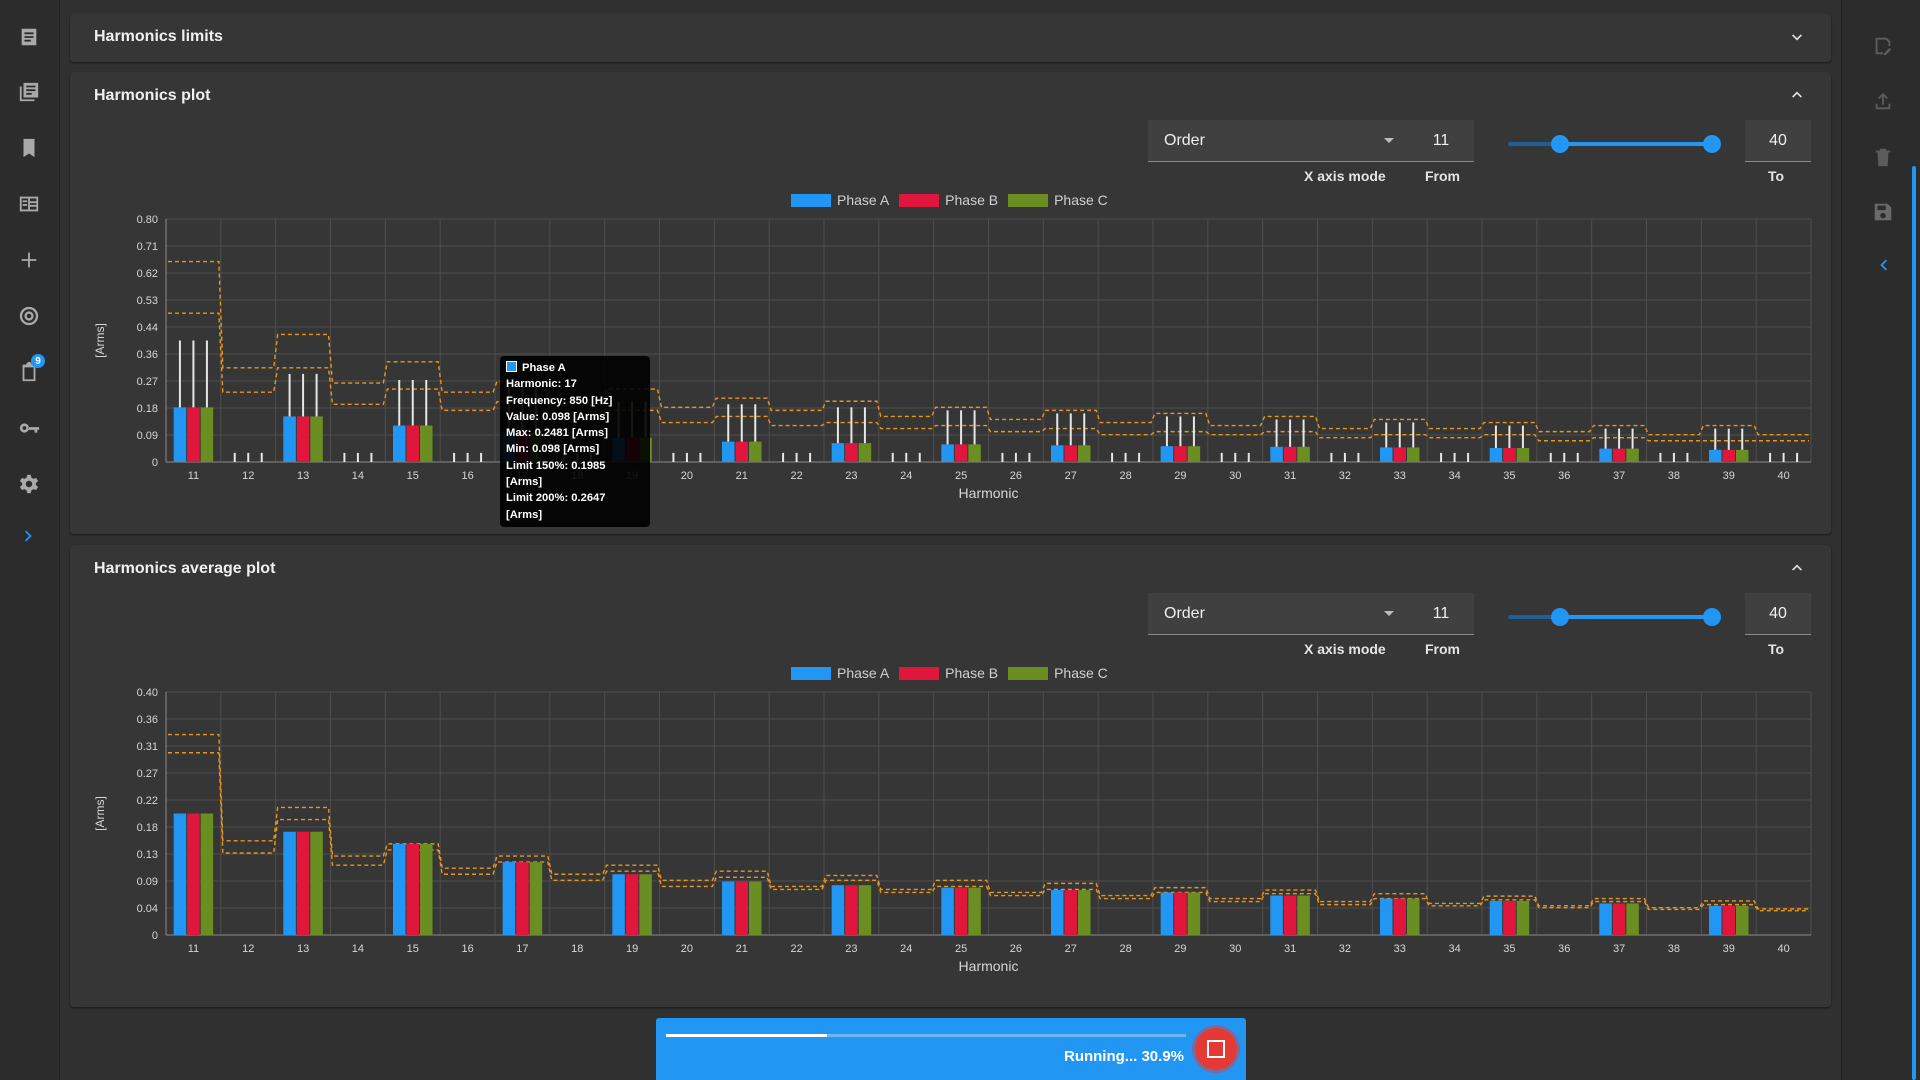 The height and width of the screenshot is (1080, 1920). Describe the element at coordinates (29, 148) in the screenshot. I see `bookmark-icon` at that location.